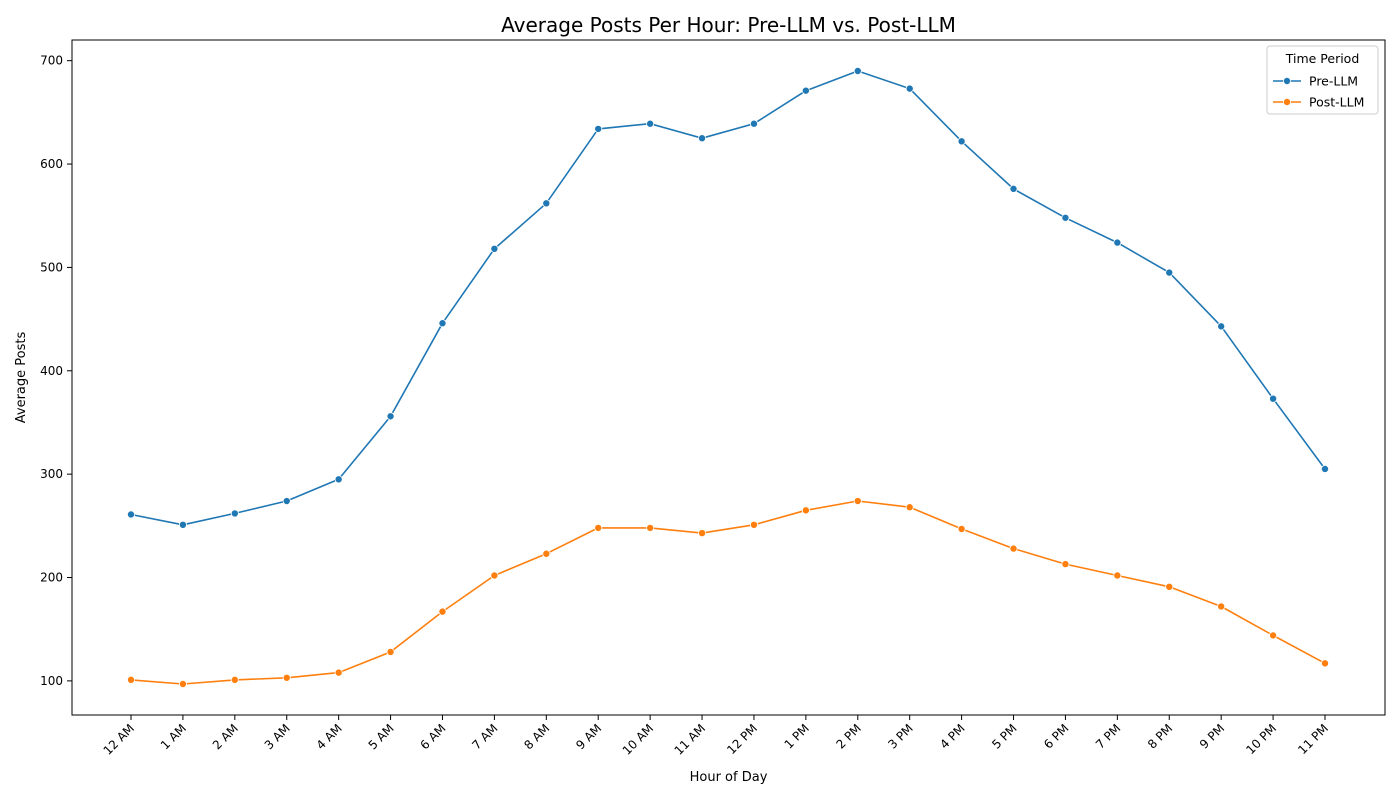  What do you see at coordinates (51, 578) in the screenshot?
I see `y-tick-label: 200` at bounding box center [51, 578].